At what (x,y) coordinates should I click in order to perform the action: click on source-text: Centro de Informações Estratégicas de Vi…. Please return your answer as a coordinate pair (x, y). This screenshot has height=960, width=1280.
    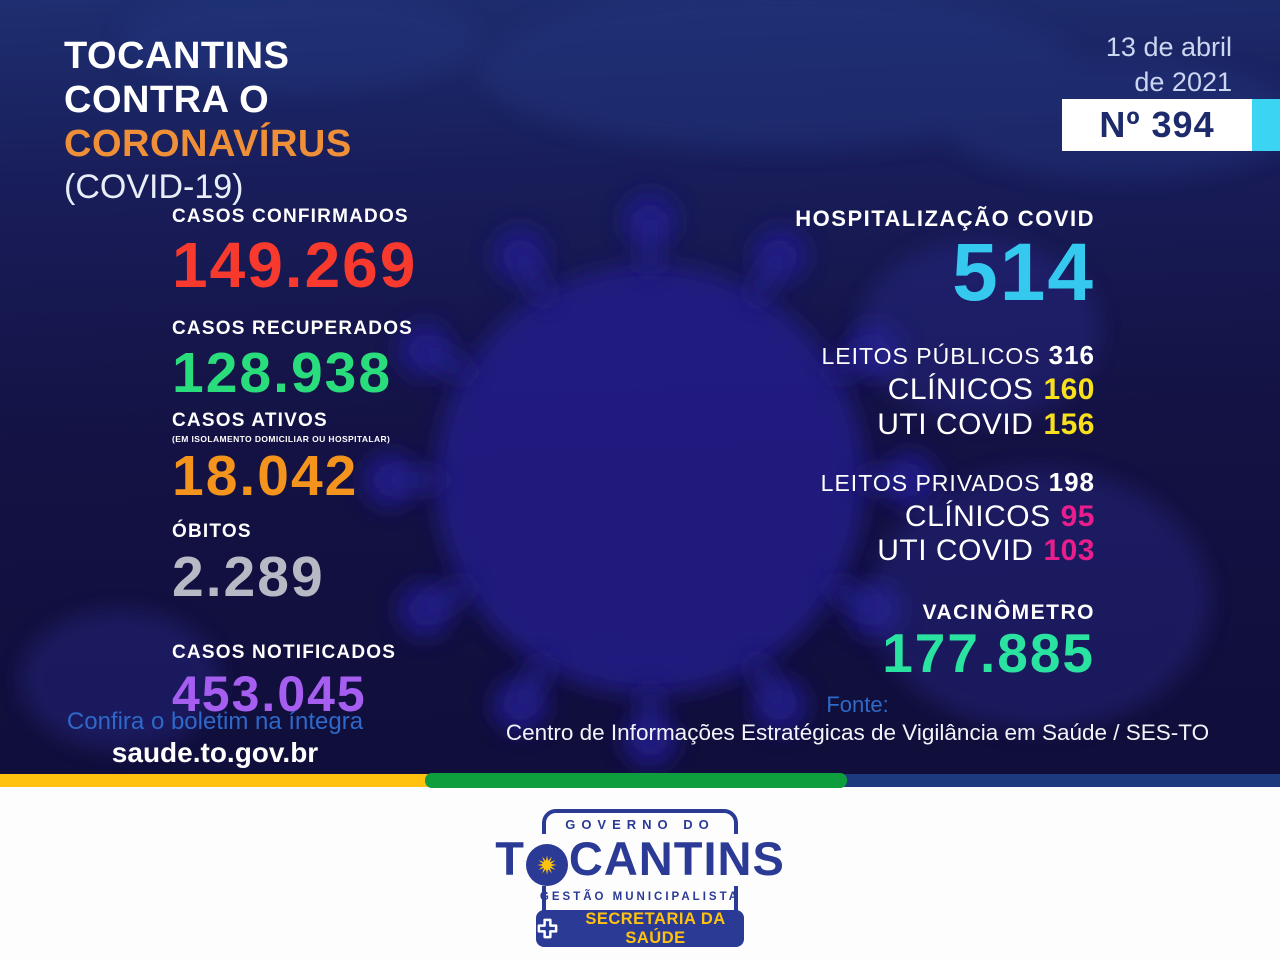
    Looking at the image, I should click on (857, 732).